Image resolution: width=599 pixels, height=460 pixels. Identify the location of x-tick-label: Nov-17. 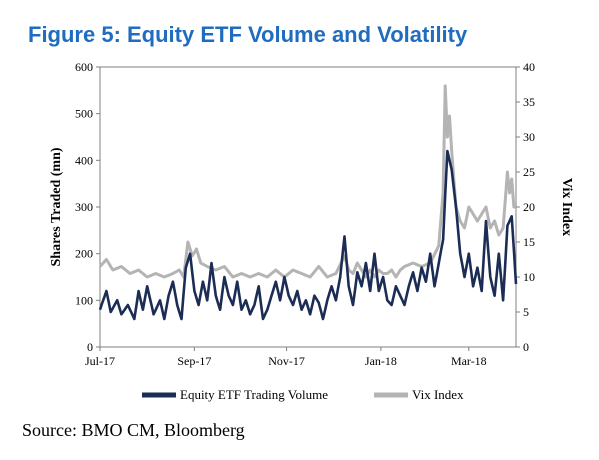
(286, 361).